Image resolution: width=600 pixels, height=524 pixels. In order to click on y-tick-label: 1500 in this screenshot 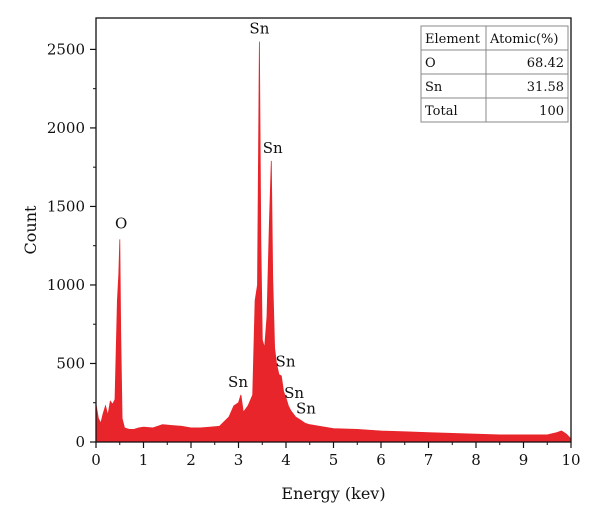, I will do `click(66, 206)`.